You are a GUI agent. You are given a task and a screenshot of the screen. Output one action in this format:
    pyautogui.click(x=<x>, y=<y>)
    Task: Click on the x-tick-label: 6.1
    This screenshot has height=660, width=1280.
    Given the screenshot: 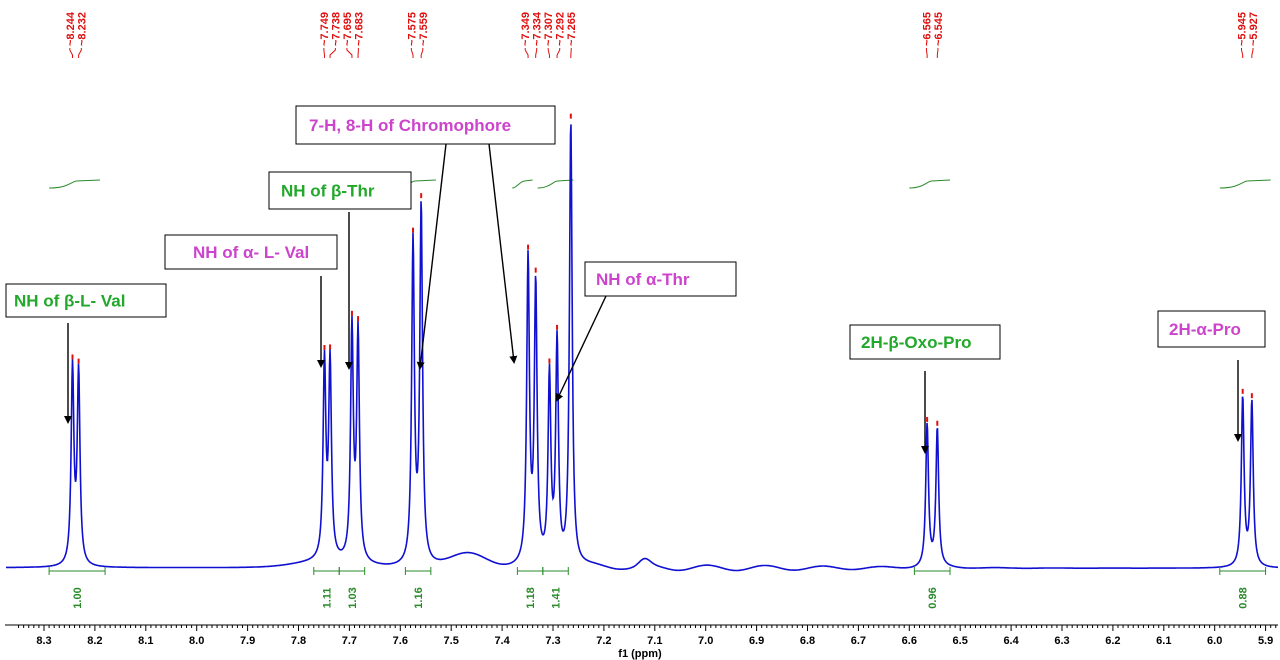 What is the action you would take?
    pyautogui.click(x=1163, y=641)
    